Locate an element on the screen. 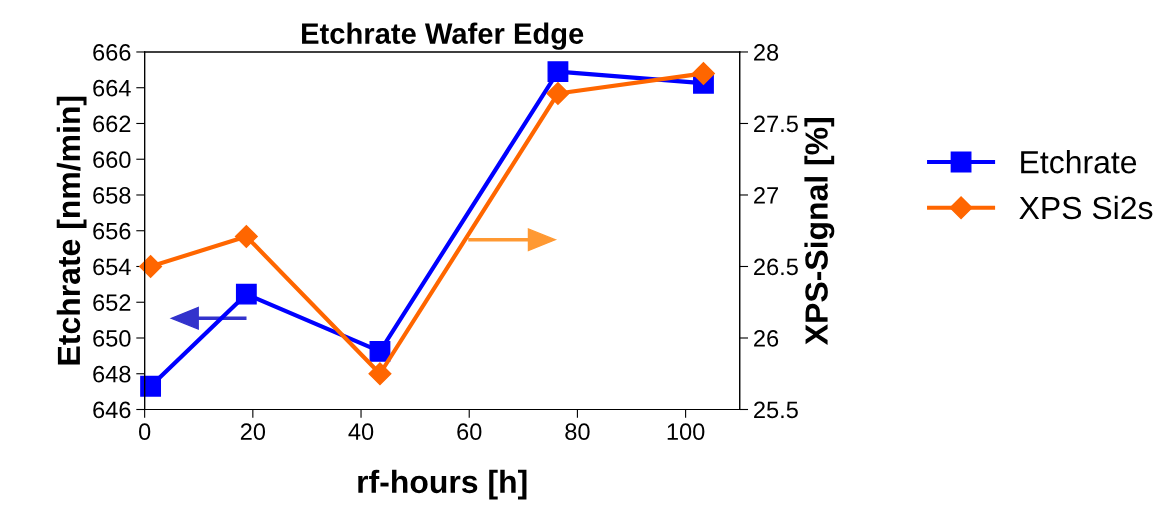  y-tick-label: 650 is located at coordinates (112, 338).